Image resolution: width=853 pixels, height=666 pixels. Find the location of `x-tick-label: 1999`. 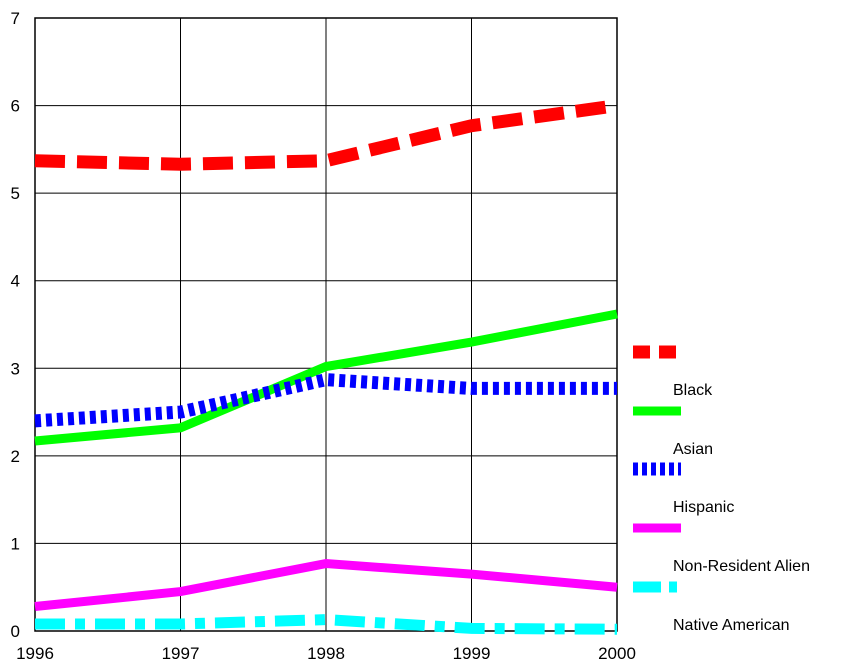

x-tick-label: 1999 is located at coordinates (472, 653).